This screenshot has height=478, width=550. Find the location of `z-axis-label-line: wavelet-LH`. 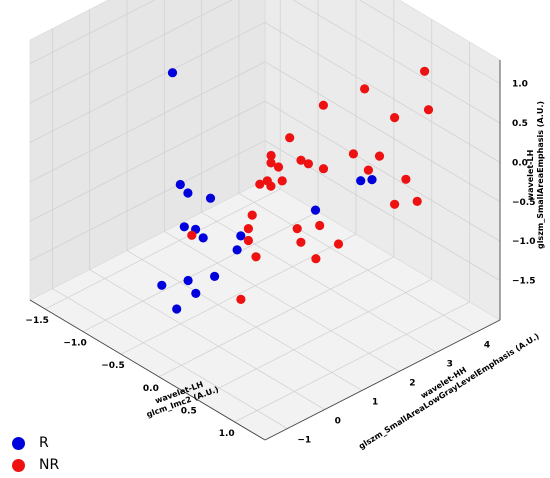

z-axis-label-line: wavelet-LH is located at coordinates (530, 175).